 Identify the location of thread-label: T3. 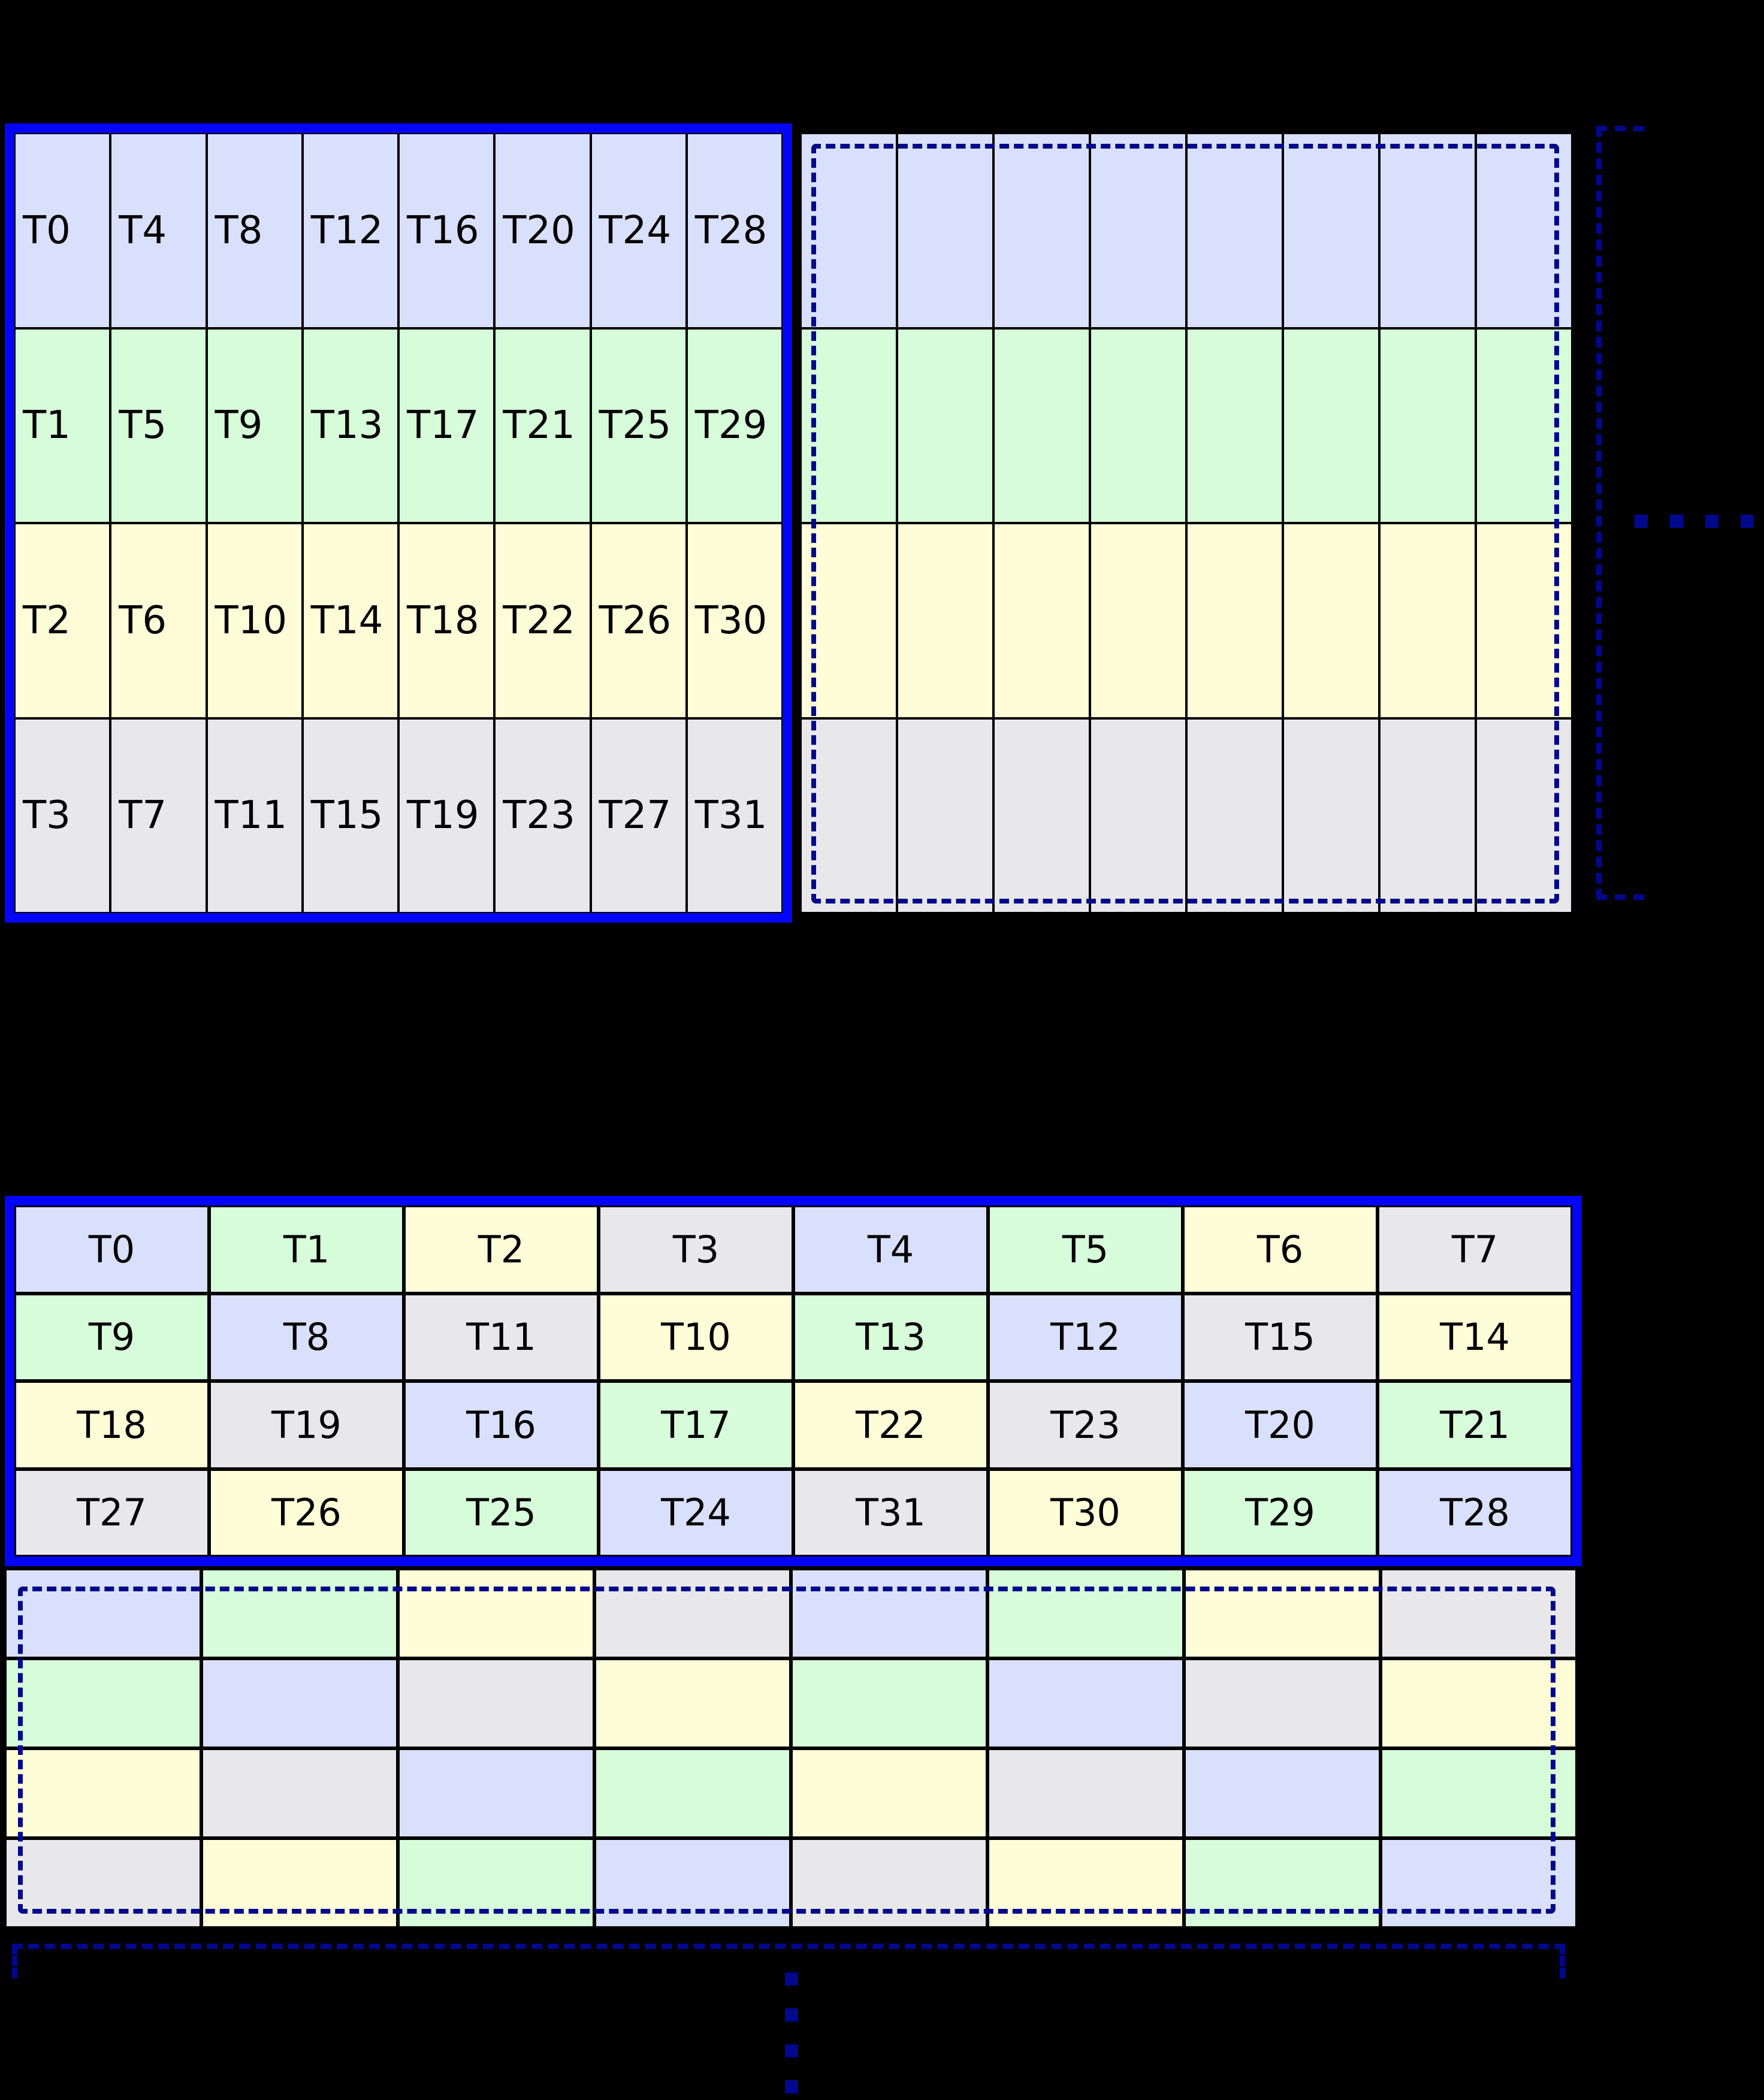
(47, 816).